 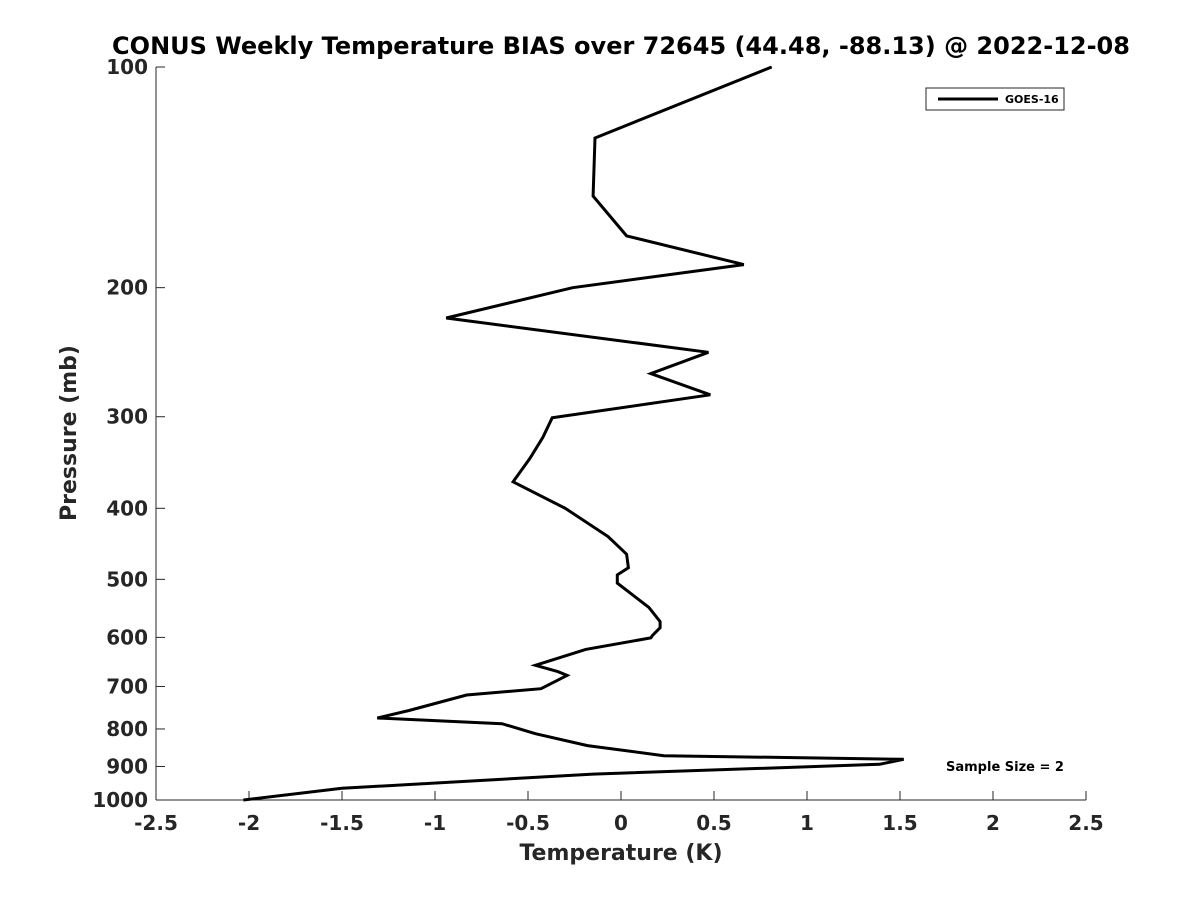 What do you see at coordinates (528, 823) in the screenshot?
I see `x-tick-label: -0.5` at bounding box center [528, 823].